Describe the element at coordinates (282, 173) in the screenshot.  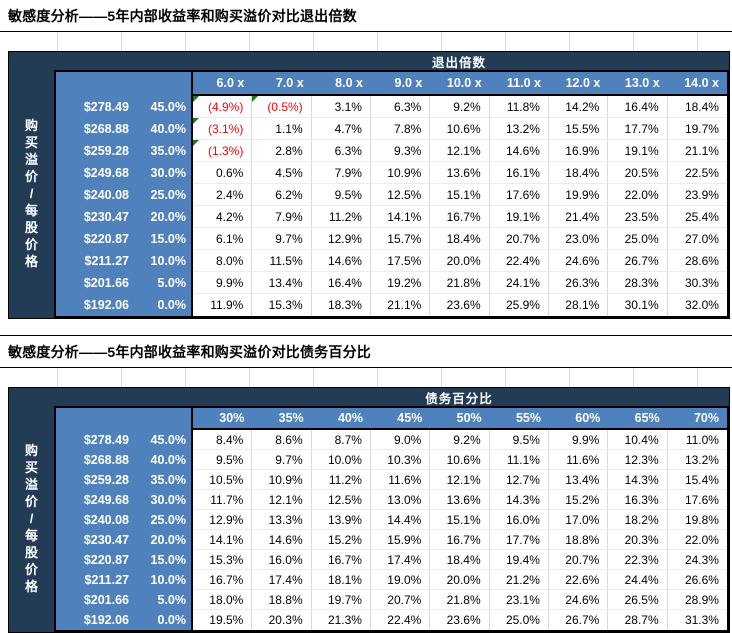
I see `irr-value-cell: 4.5%` at that location.